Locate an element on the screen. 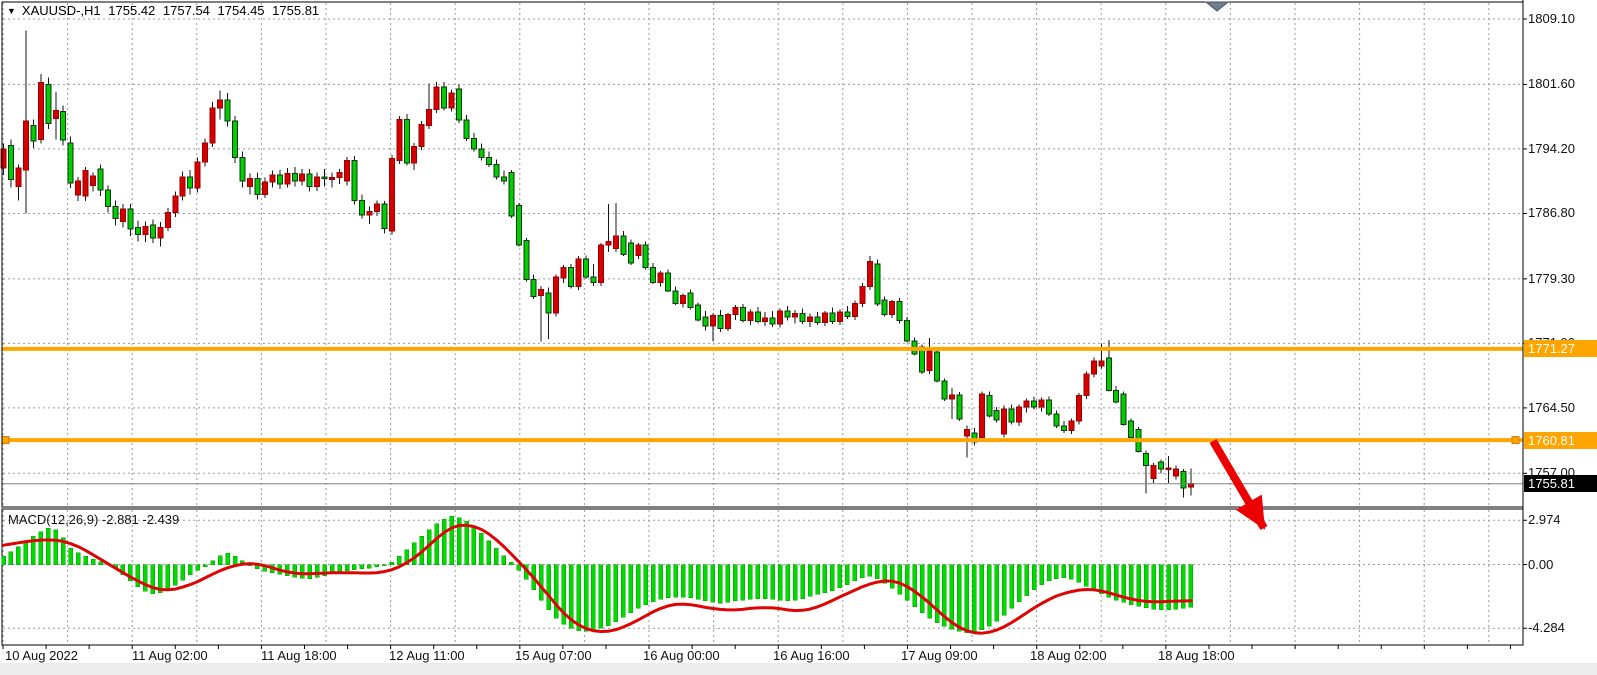  time-axis-label: 11 Aug 02:00 is located at coordinates (170, 655).